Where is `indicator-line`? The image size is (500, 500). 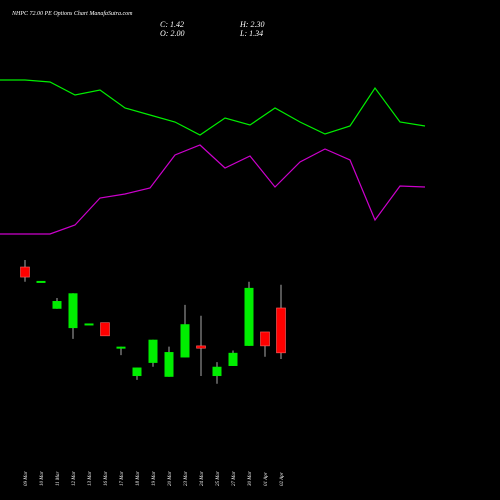
indicator-line is located at coordinates (213, 107).